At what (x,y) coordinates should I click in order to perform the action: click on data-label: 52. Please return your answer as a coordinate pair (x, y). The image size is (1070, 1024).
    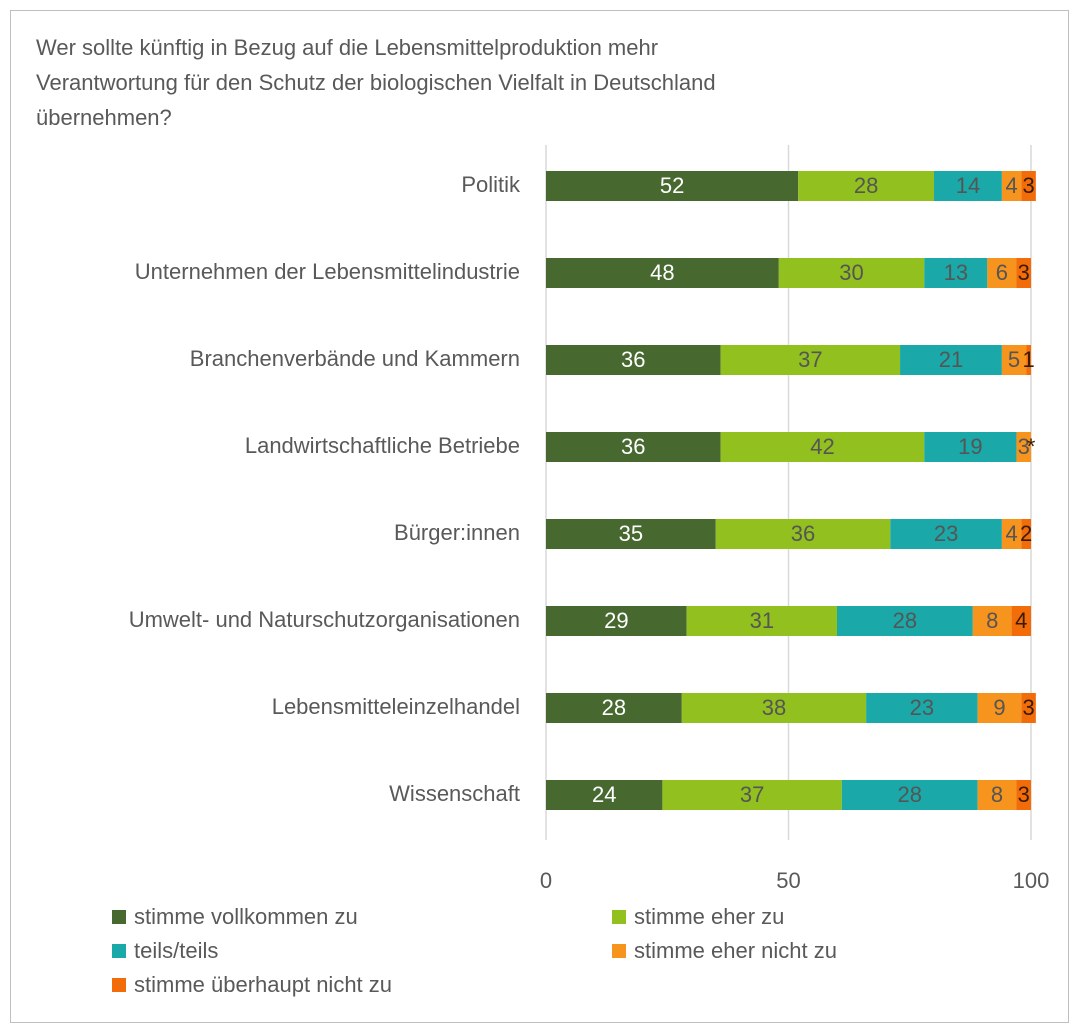
    Looking at the image, I should click on (672, 185).